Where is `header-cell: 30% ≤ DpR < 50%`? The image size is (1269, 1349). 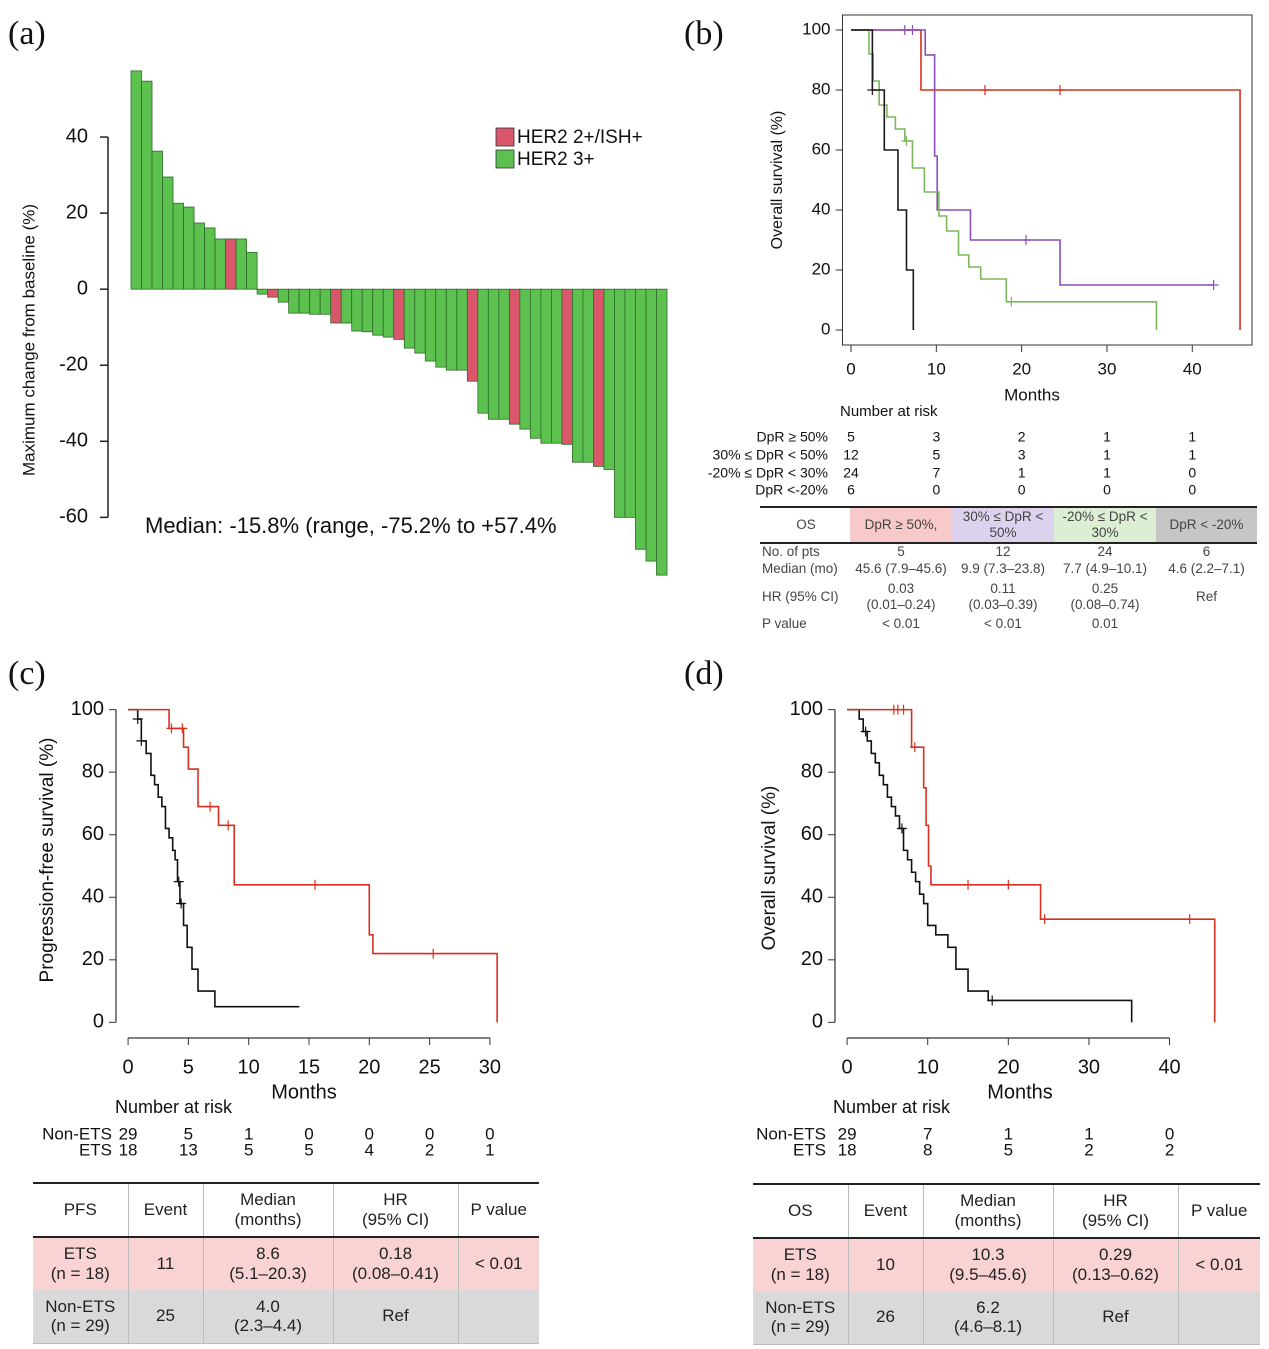 header-cell: 30% ≤ DpR < 50% is located at coordinates (1003, 525).